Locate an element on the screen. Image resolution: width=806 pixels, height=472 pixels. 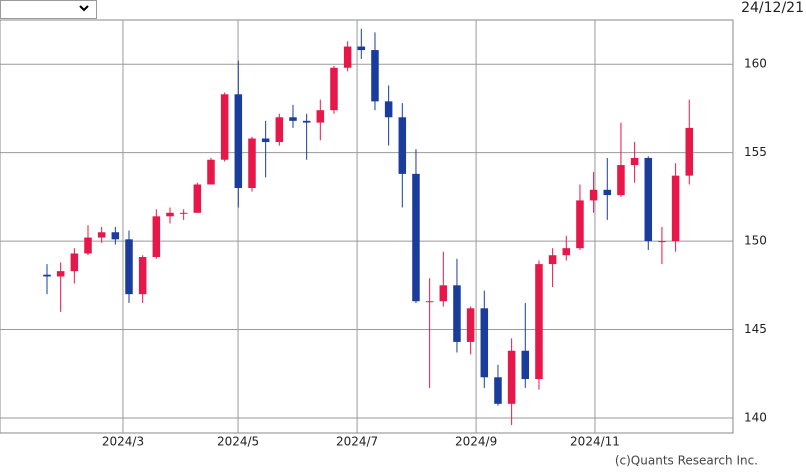
y-tick-label: 160 is located at coordinates (755, 64).